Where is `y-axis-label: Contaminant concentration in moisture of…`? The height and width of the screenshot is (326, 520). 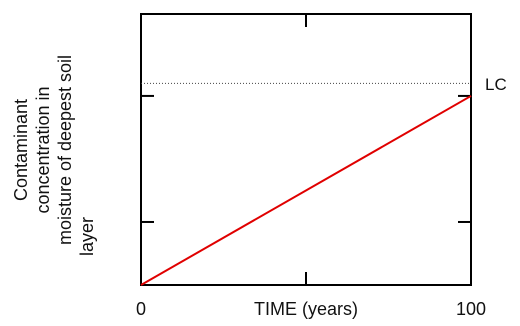
y-axis-label: Contaminant concentration in moisture of… is located at coordinates (54, 155).